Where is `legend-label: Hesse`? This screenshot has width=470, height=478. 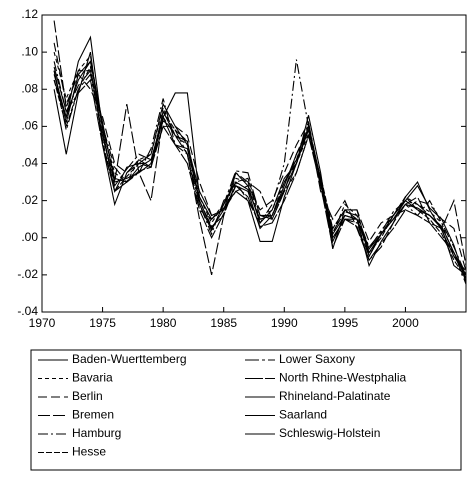
legend-label: Hesse is located at coordinates (89, 452).